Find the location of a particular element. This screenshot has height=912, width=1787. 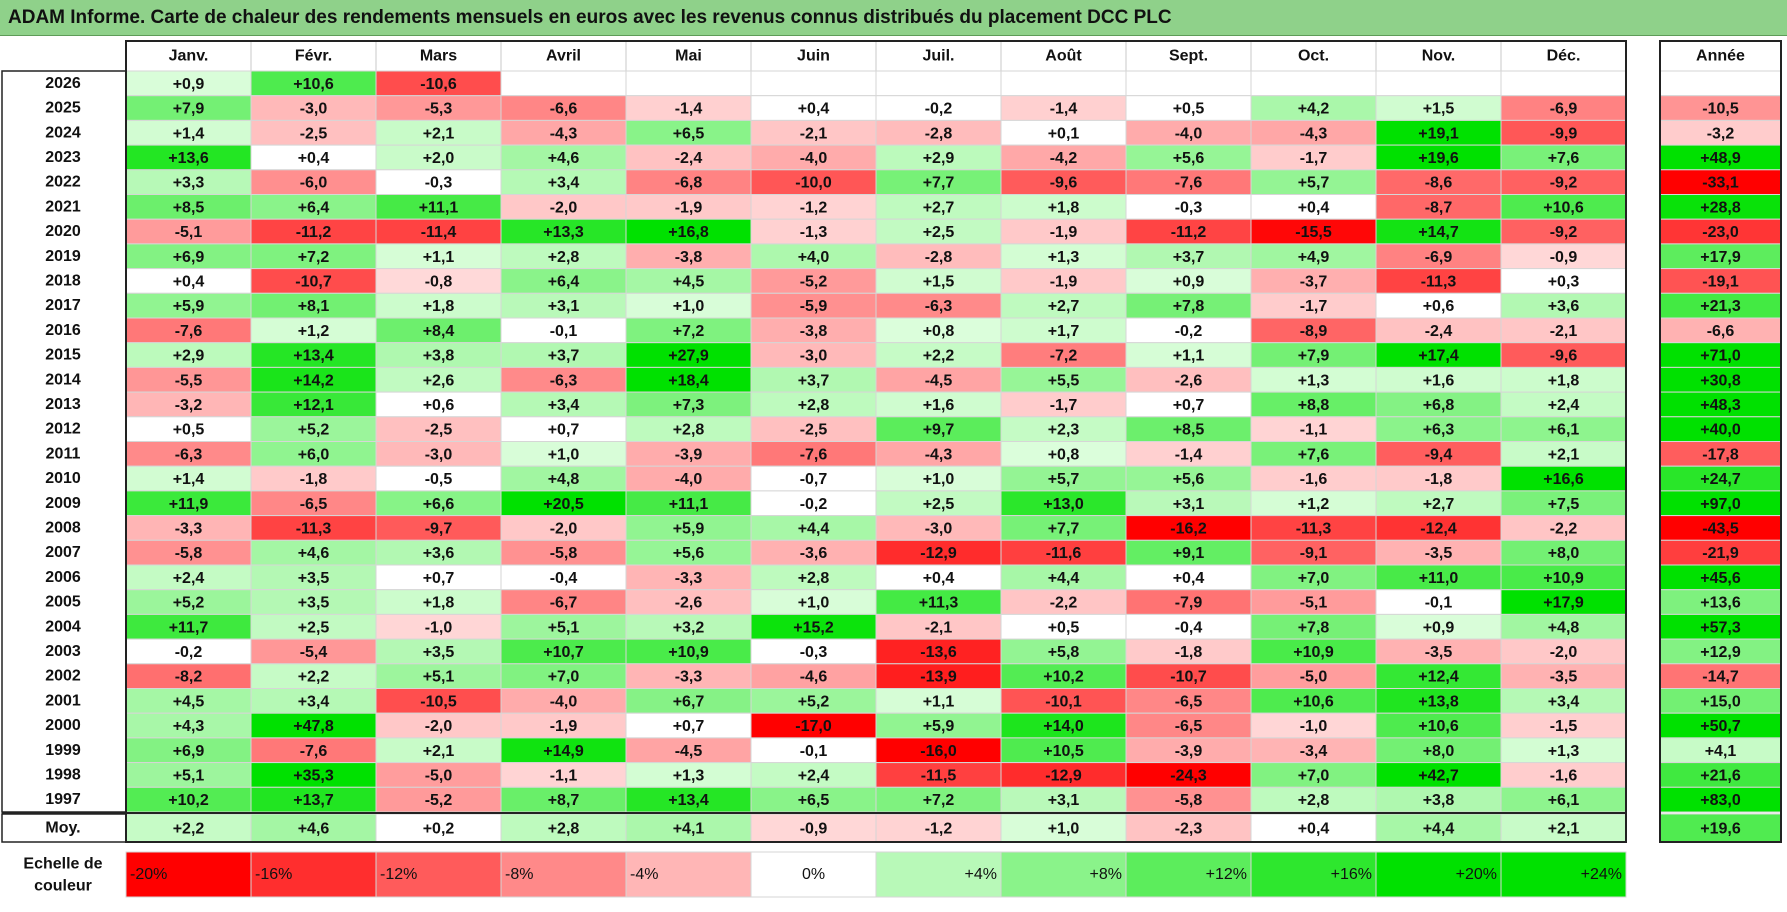

heatmap-cell-value: +2,3 is located at coordinates (1064, 430).